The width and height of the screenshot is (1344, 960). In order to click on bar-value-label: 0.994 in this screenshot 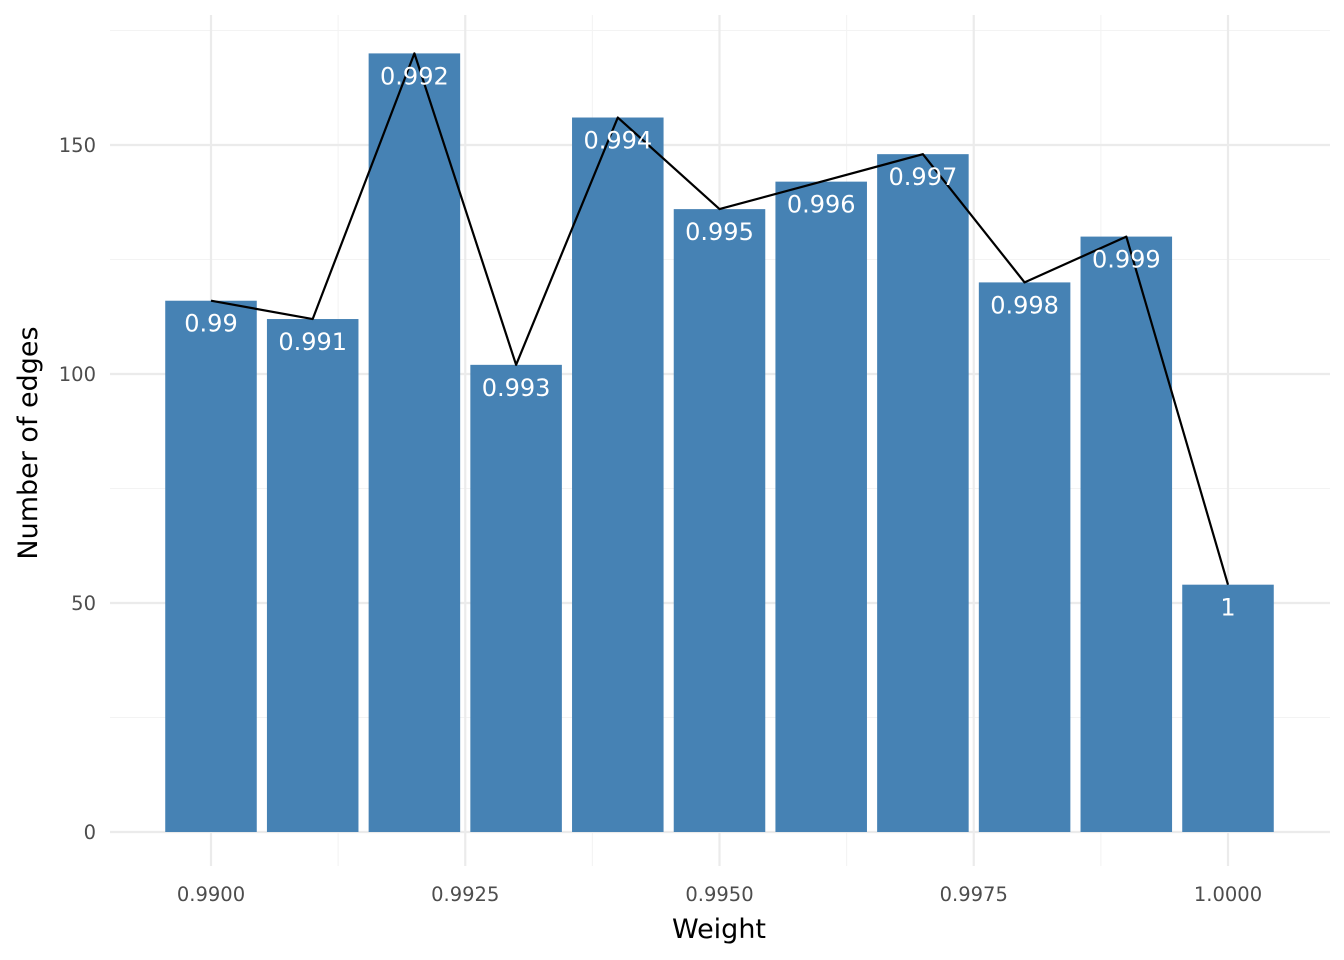, I will do `click(617, 141)`.